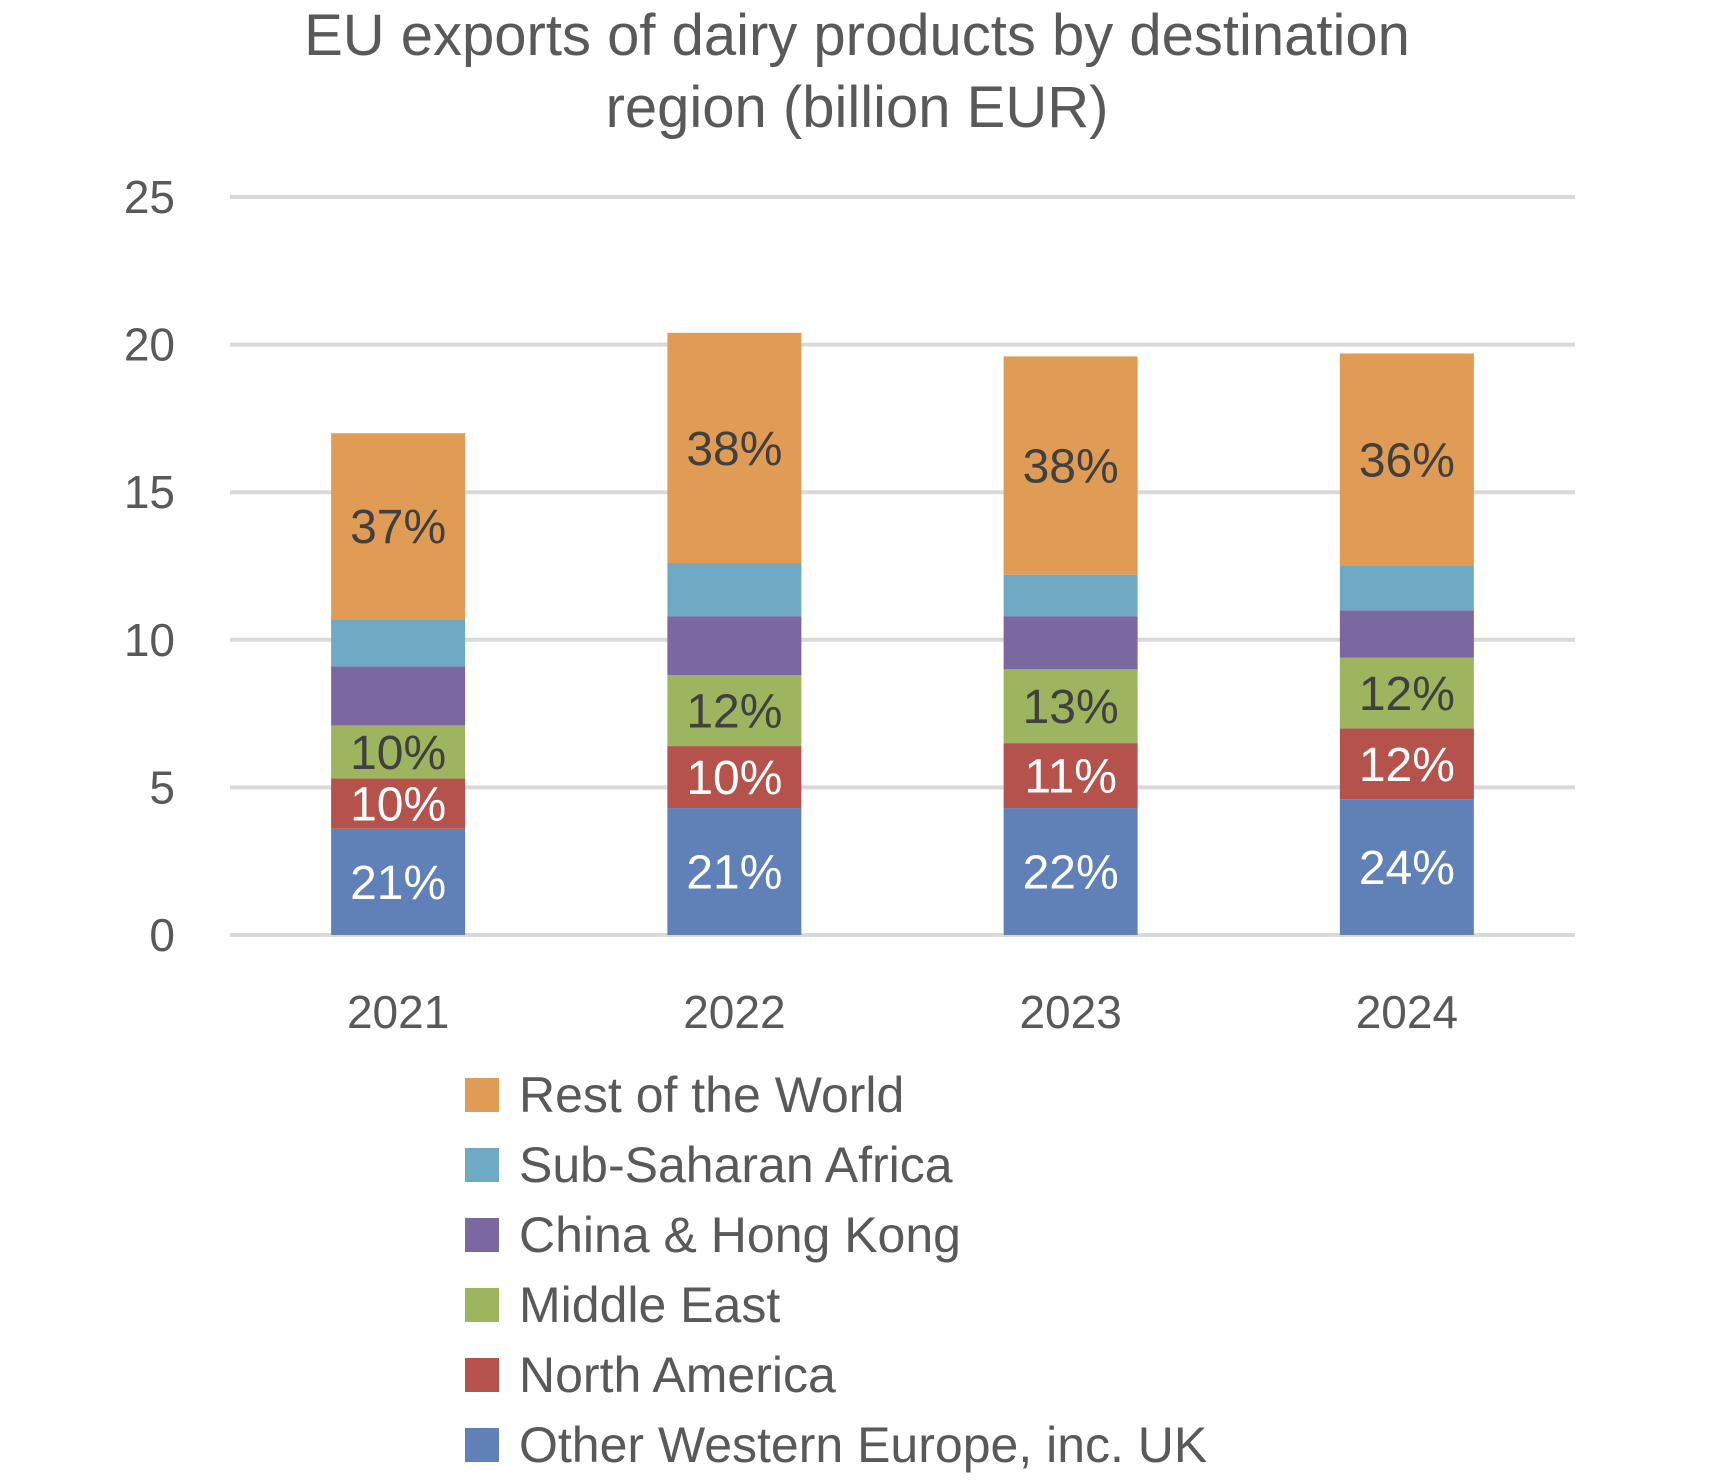 The image size is (1714, 1480). I want to click on x-tick-label: 2024, so click(1407, 1012).